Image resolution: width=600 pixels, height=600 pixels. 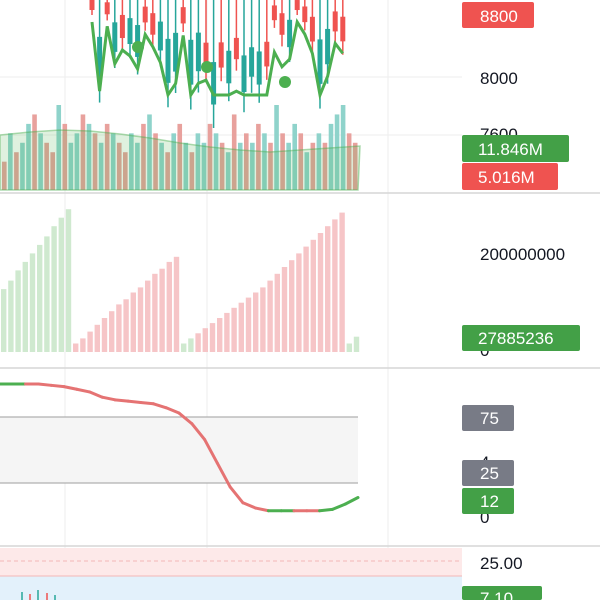 I want to click on oscillator-value-badge: 12, so click(x=488, y=501).